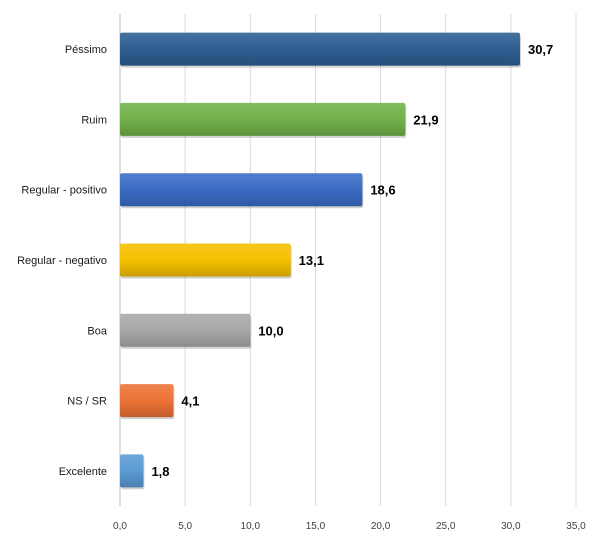  Describe the element at coordinates (251, 526) in the screenshot. I see `x-tick-label: 10,0` at that location.